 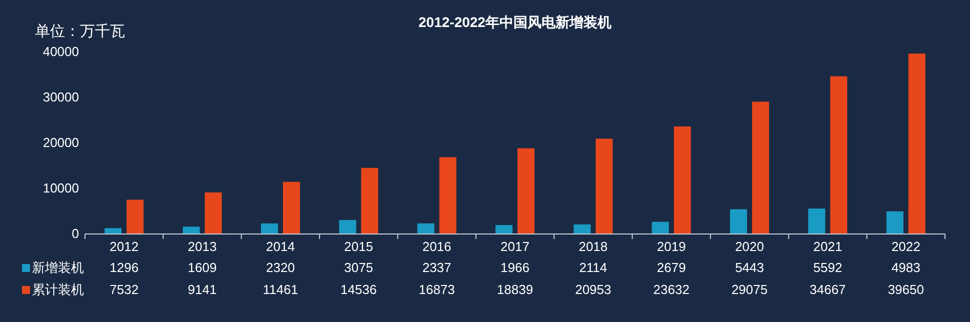 I want to click on data-label: 5592, so click(x=827, y=267).